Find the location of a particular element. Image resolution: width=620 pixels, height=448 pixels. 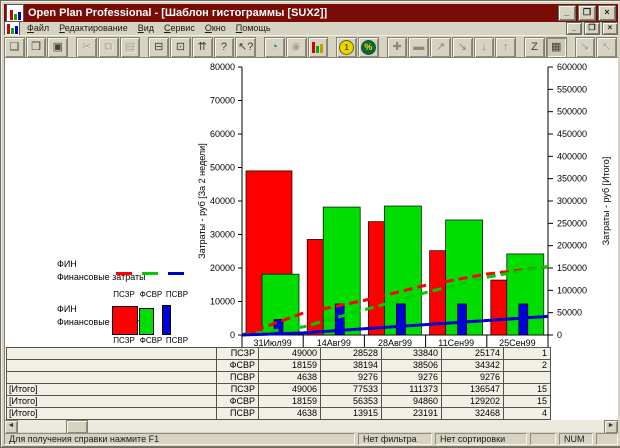

move-up-button: ↑ is located at coordinates (506, 47).